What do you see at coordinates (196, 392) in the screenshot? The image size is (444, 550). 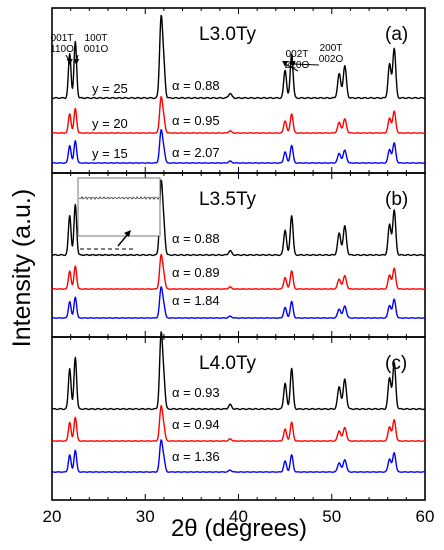 I see `alpha-label: α = 0.93` at bounding box center [196, 392].